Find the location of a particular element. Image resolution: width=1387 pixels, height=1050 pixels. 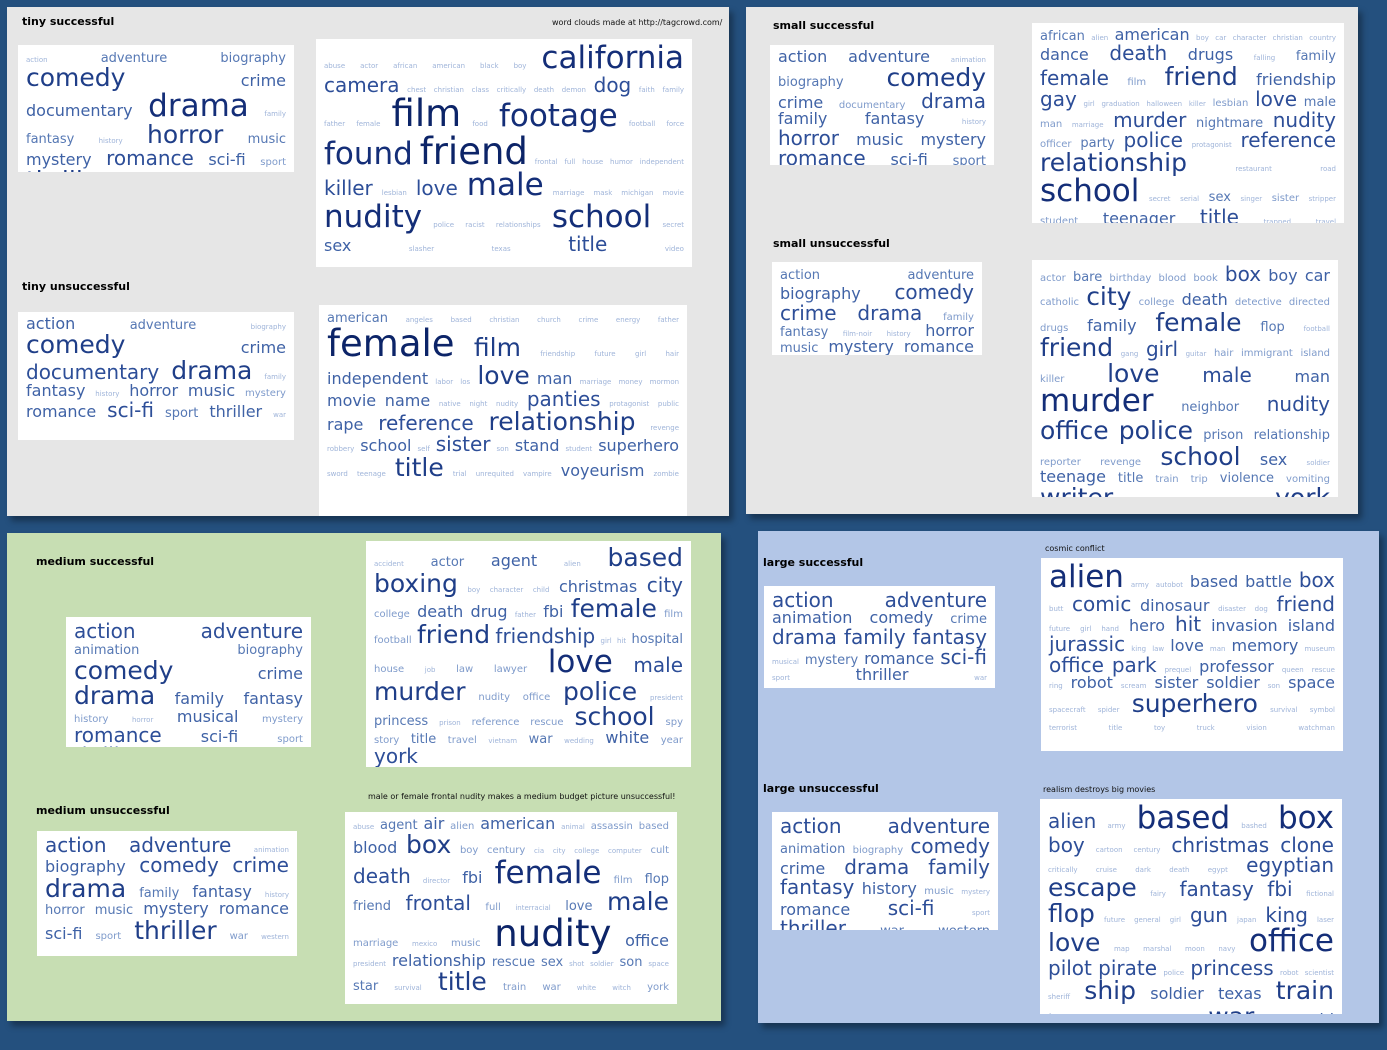

cloud-word: student is located at coordinates (579, 449).